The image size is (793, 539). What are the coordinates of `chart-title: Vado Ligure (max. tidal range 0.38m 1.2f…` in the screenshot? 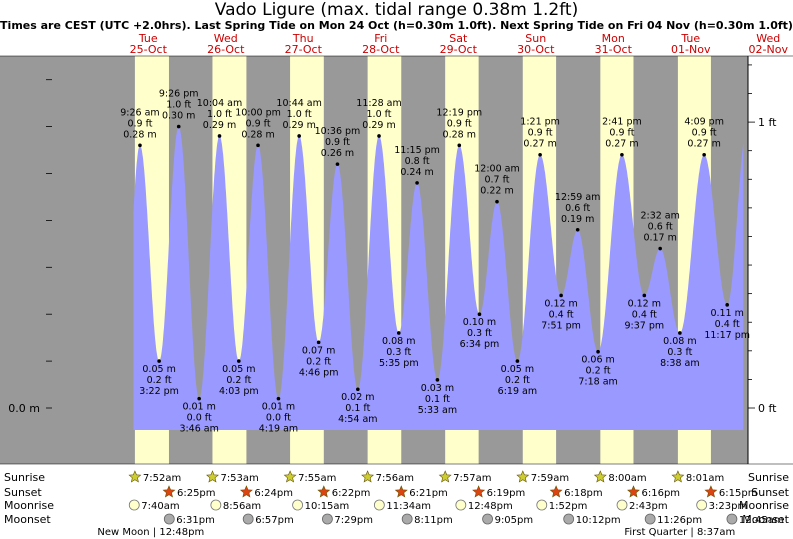 It's located at (396, 10).